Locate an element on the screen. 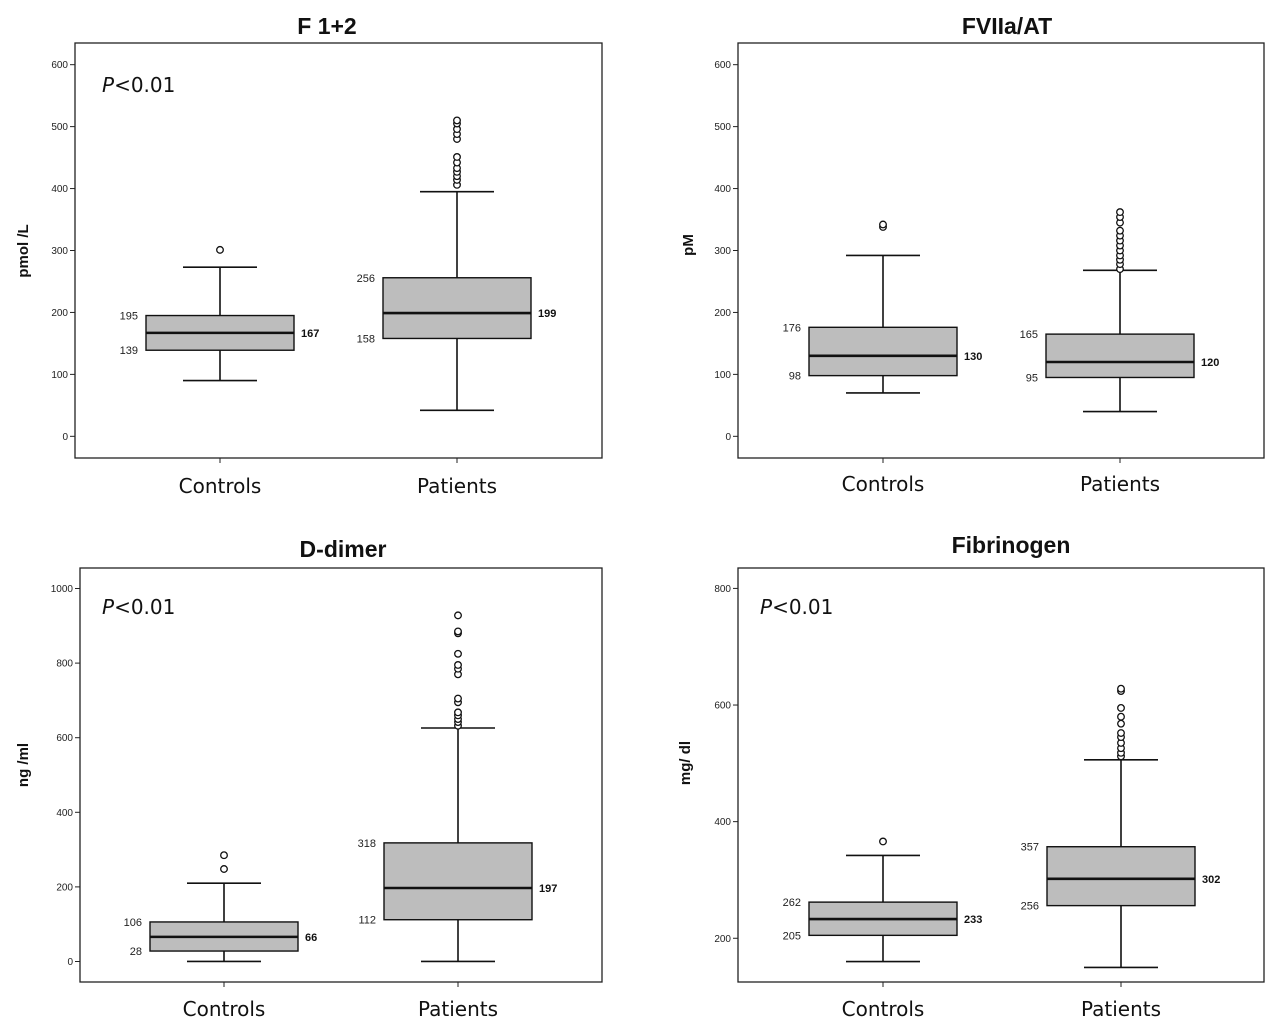  median-label: 233 is located at coordinates (973, 920).